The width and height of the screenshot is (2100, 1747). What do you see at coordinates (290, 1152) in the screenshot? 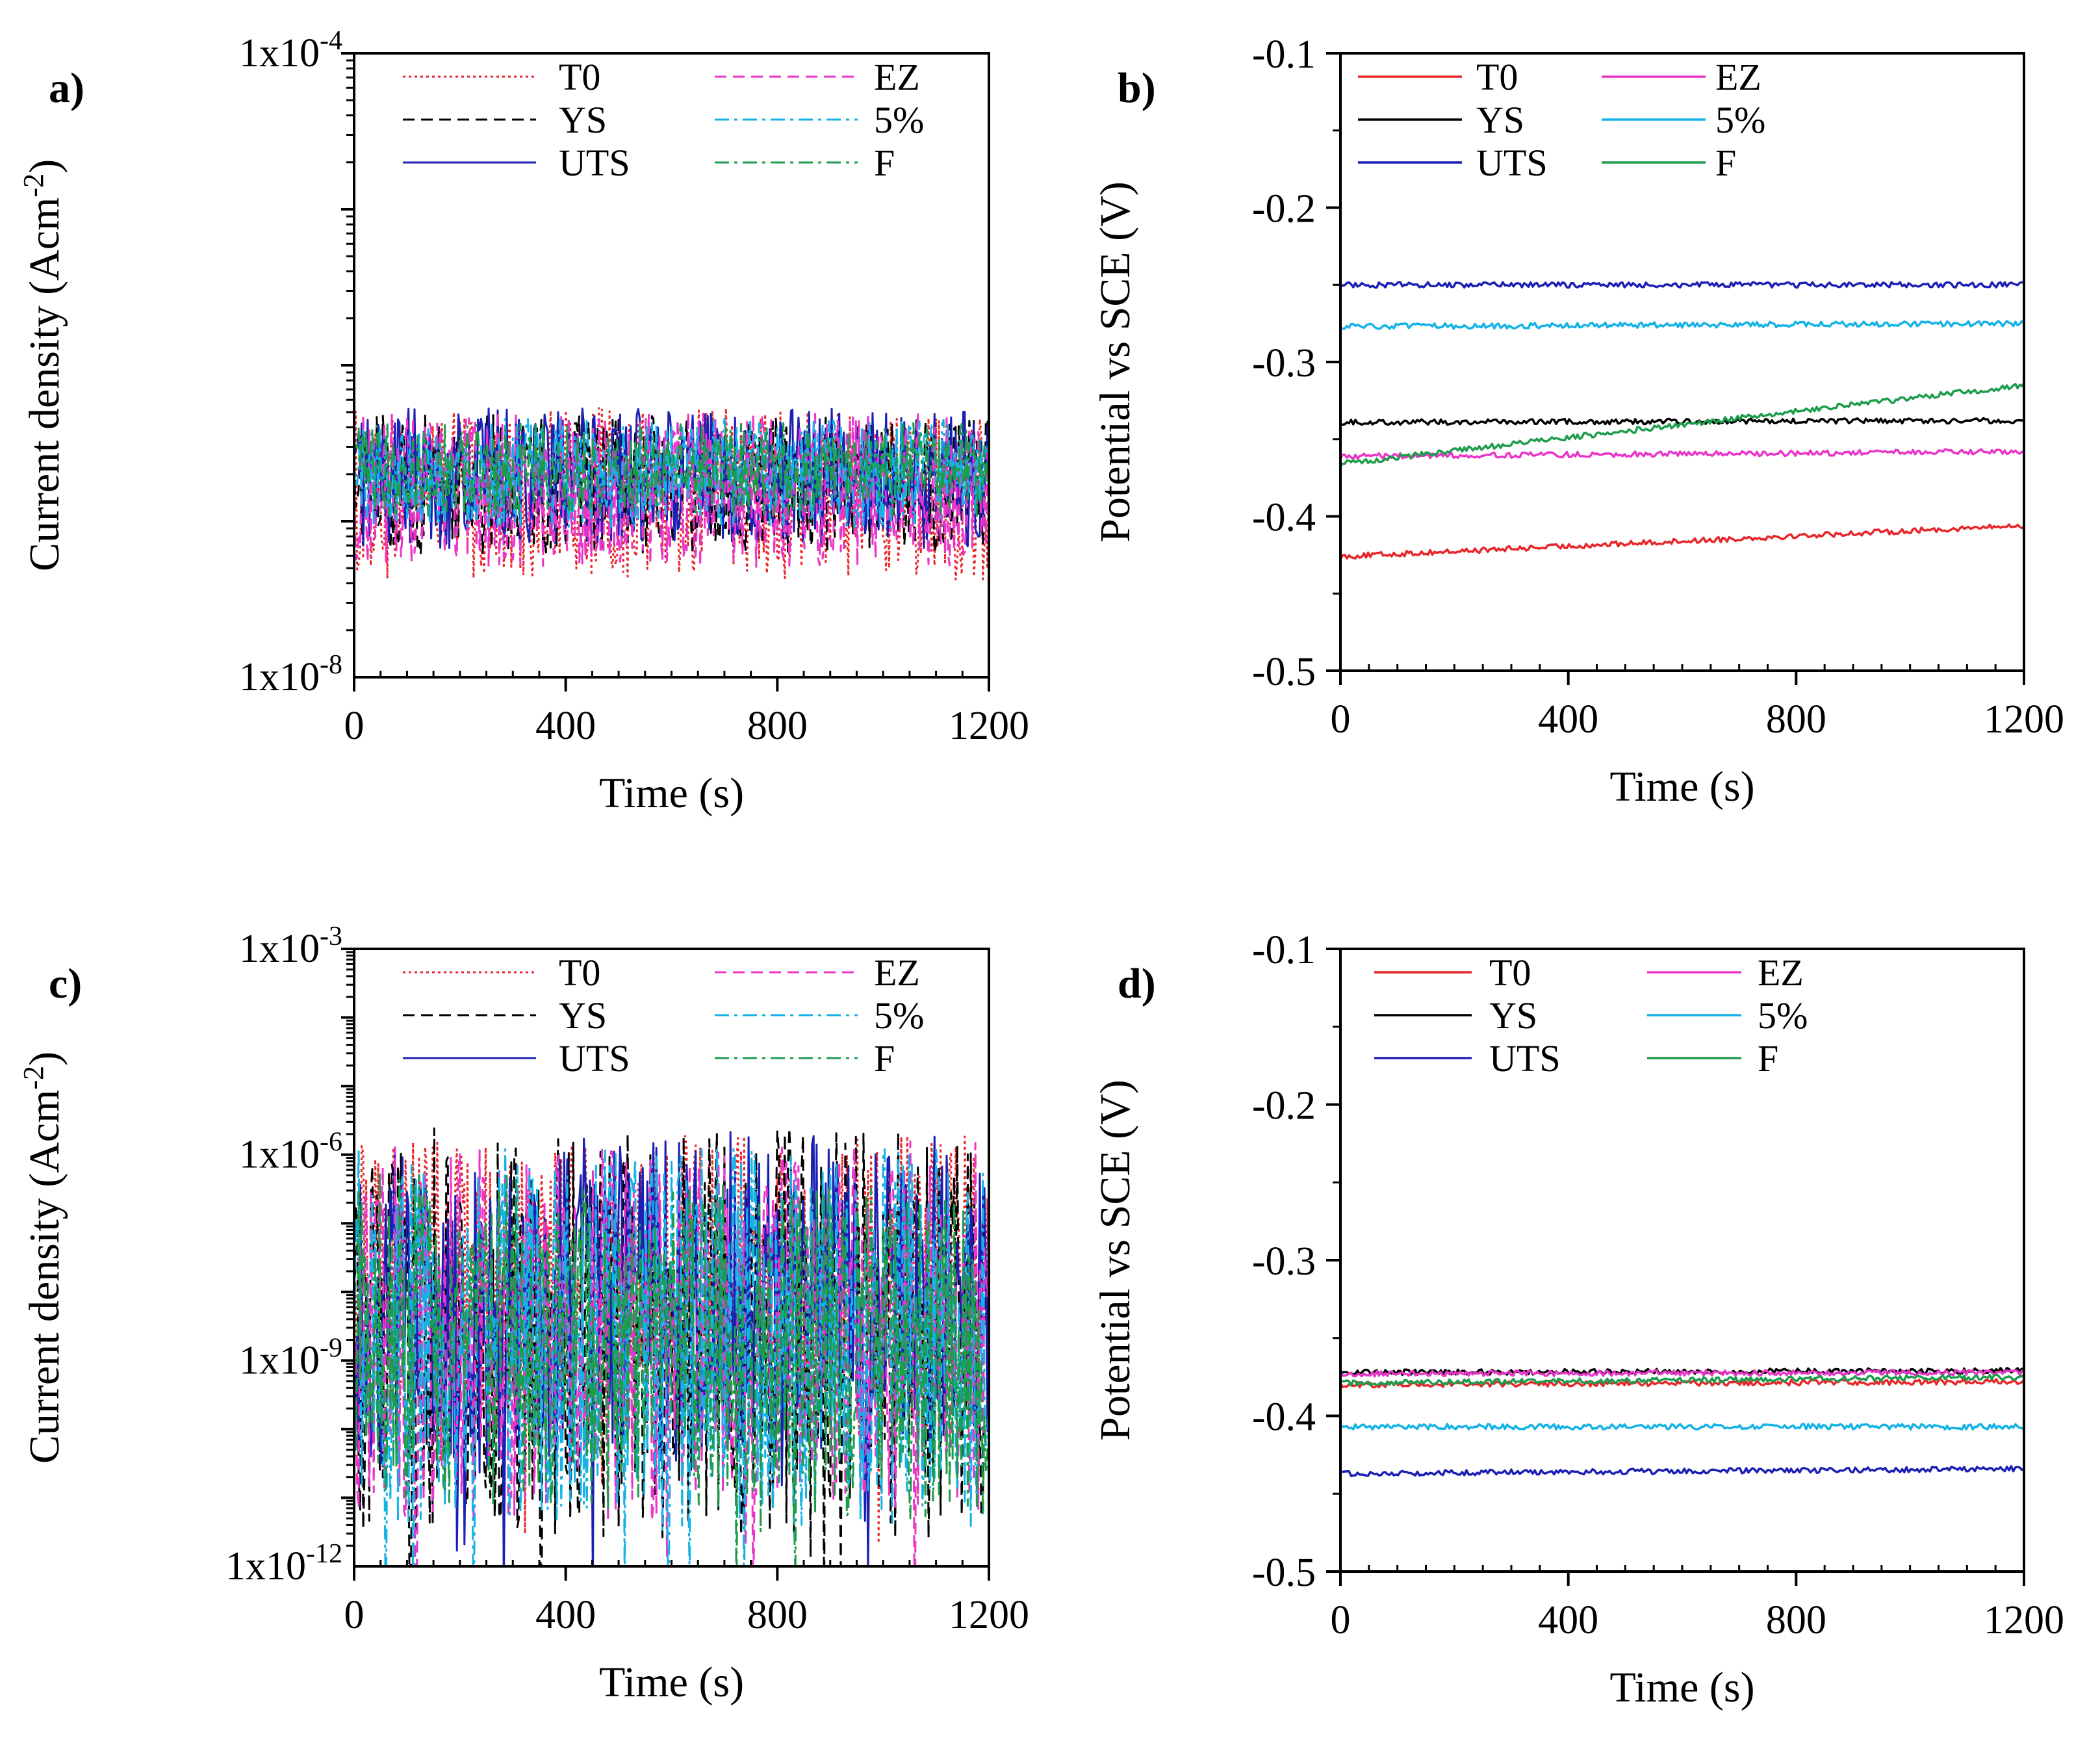
I see `y-tick-label: 1x10⁻⁶` at bounding box center [290, 1152].